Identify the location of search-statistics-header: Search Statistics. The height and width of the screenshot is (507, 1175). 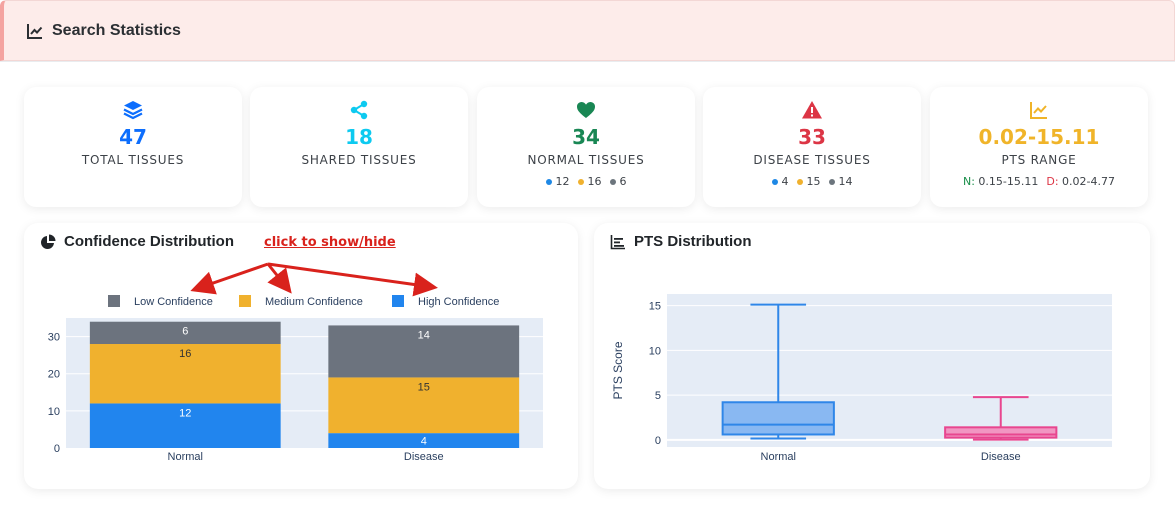
(587, 30).